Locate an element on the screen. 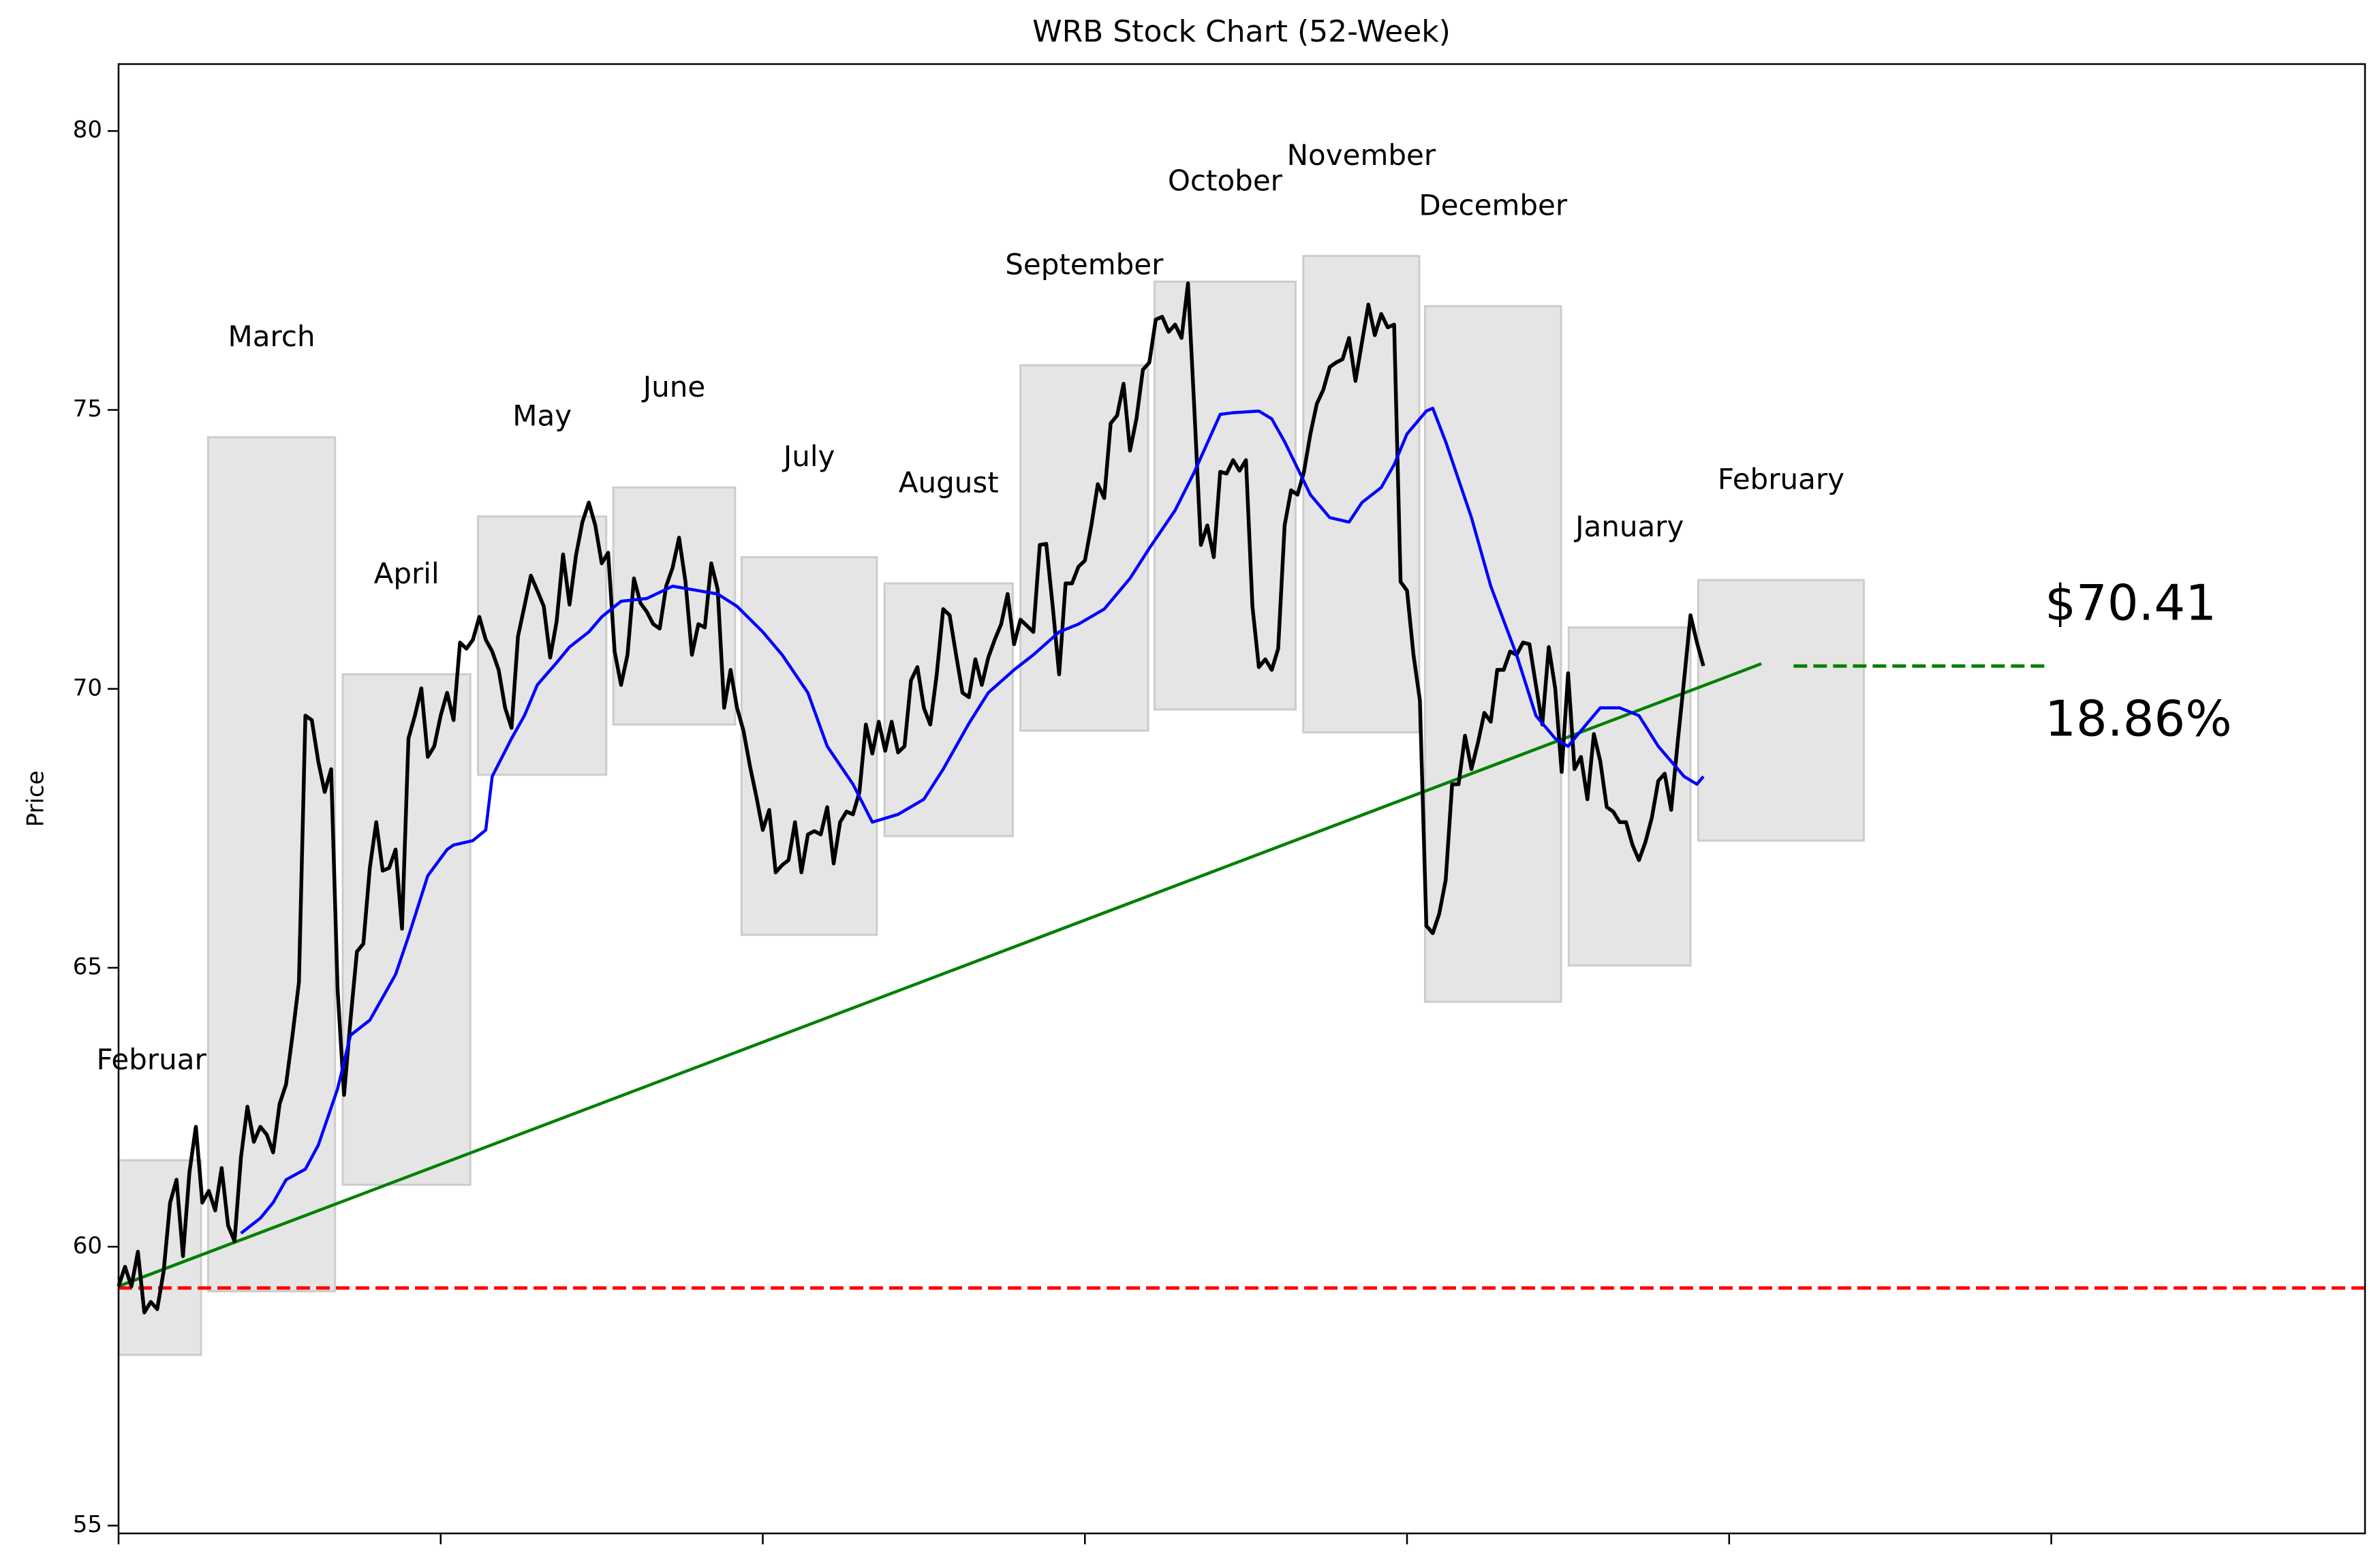 Image resolution: width=2380 pixels, height=1560 pixels. month-label: May is located at coordinates (542, 415).